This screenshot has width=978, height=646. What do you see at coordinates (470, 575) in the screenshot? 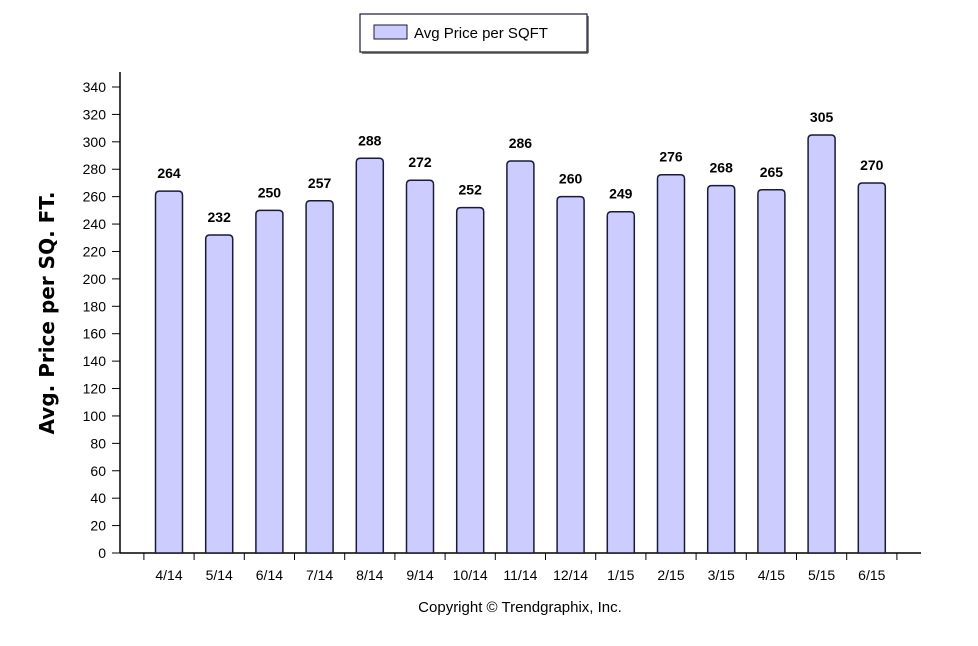
I see `x-tick-label: 10/14` at bounding box center [470, 575].